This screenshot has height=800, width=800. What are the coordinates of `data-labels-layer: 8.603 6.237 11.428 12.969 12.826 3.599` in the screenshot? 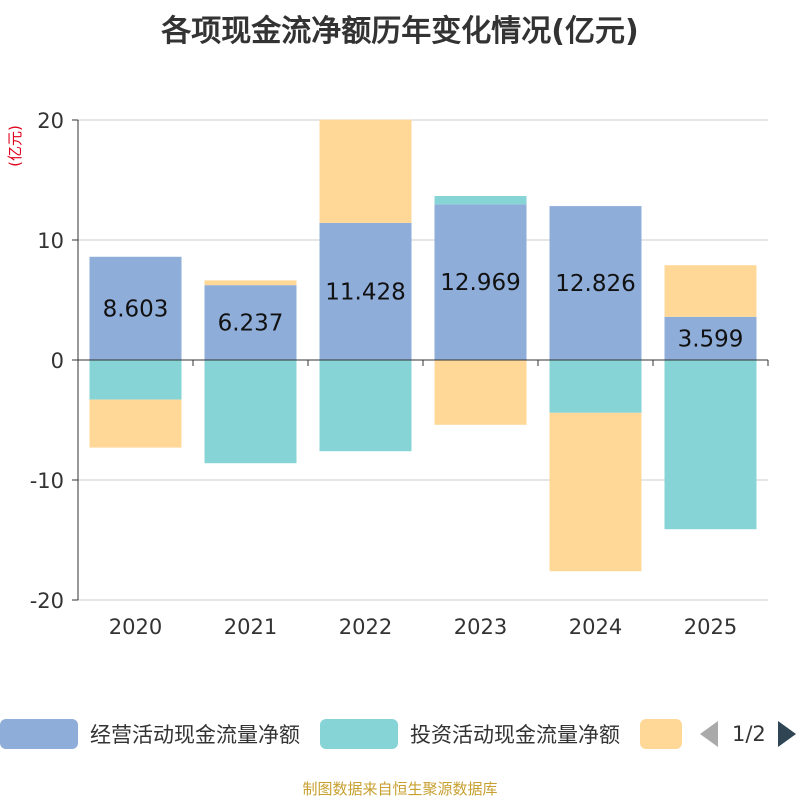 It's located at (423, 311).